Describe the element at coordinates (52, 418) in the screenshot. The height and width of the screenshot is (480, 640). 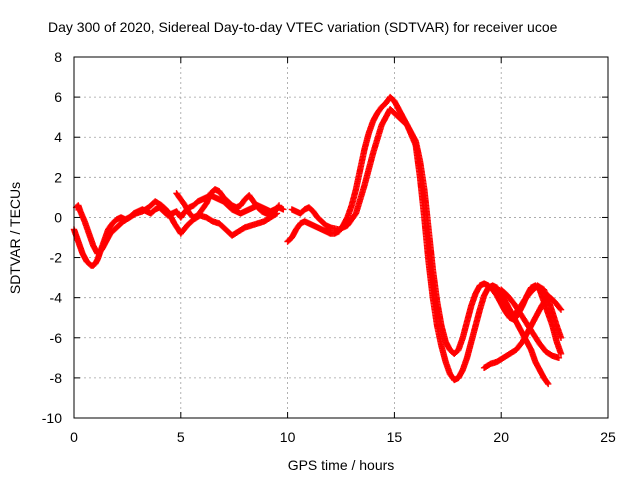
I see `y-tick-label: -10` at that location.